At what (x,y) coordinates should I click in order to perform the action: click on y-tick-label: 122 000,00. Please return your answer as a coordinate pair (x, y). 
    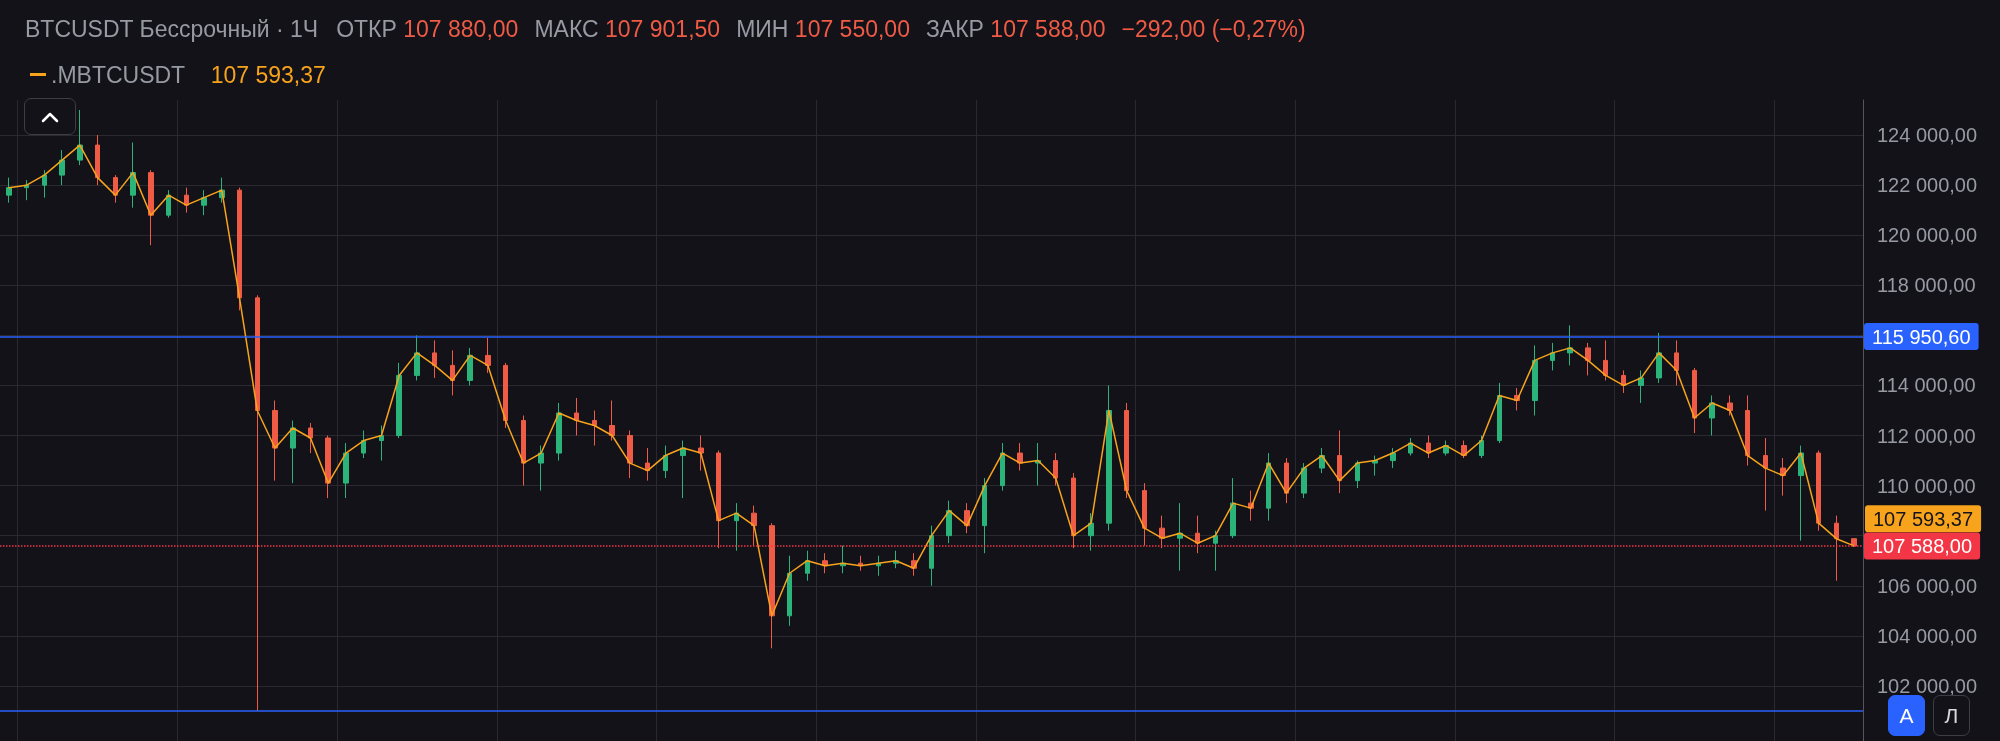
    Looking at the image, I should click on (1927, 185).